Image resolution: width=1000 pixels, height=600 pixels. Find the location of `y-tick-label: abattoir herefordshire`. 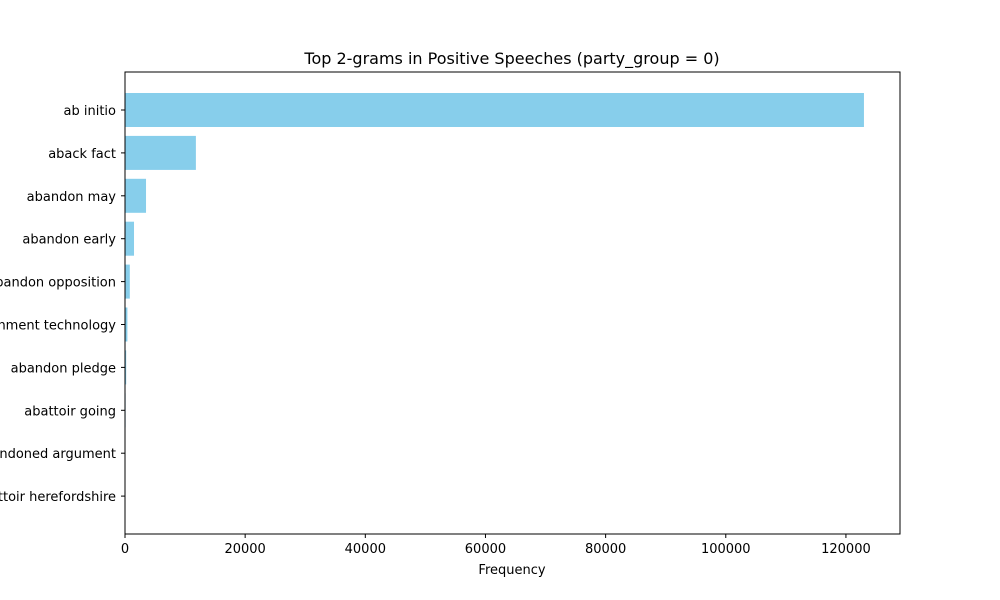

y-tick-label: abattoir herefordshire is located at coordinates (58, 497).